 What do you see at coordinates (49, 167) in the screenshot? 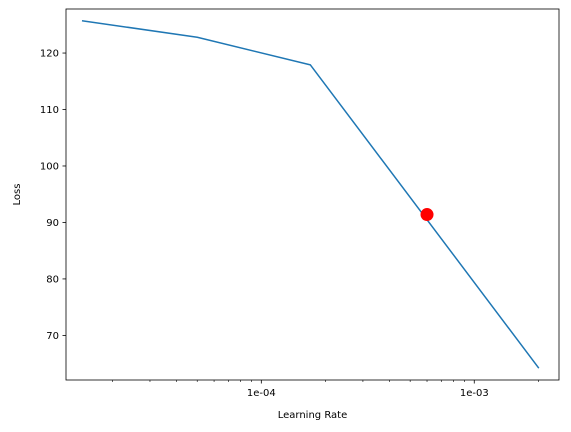
I see `y-tick-label: 100` at bounding box center [49, 167].